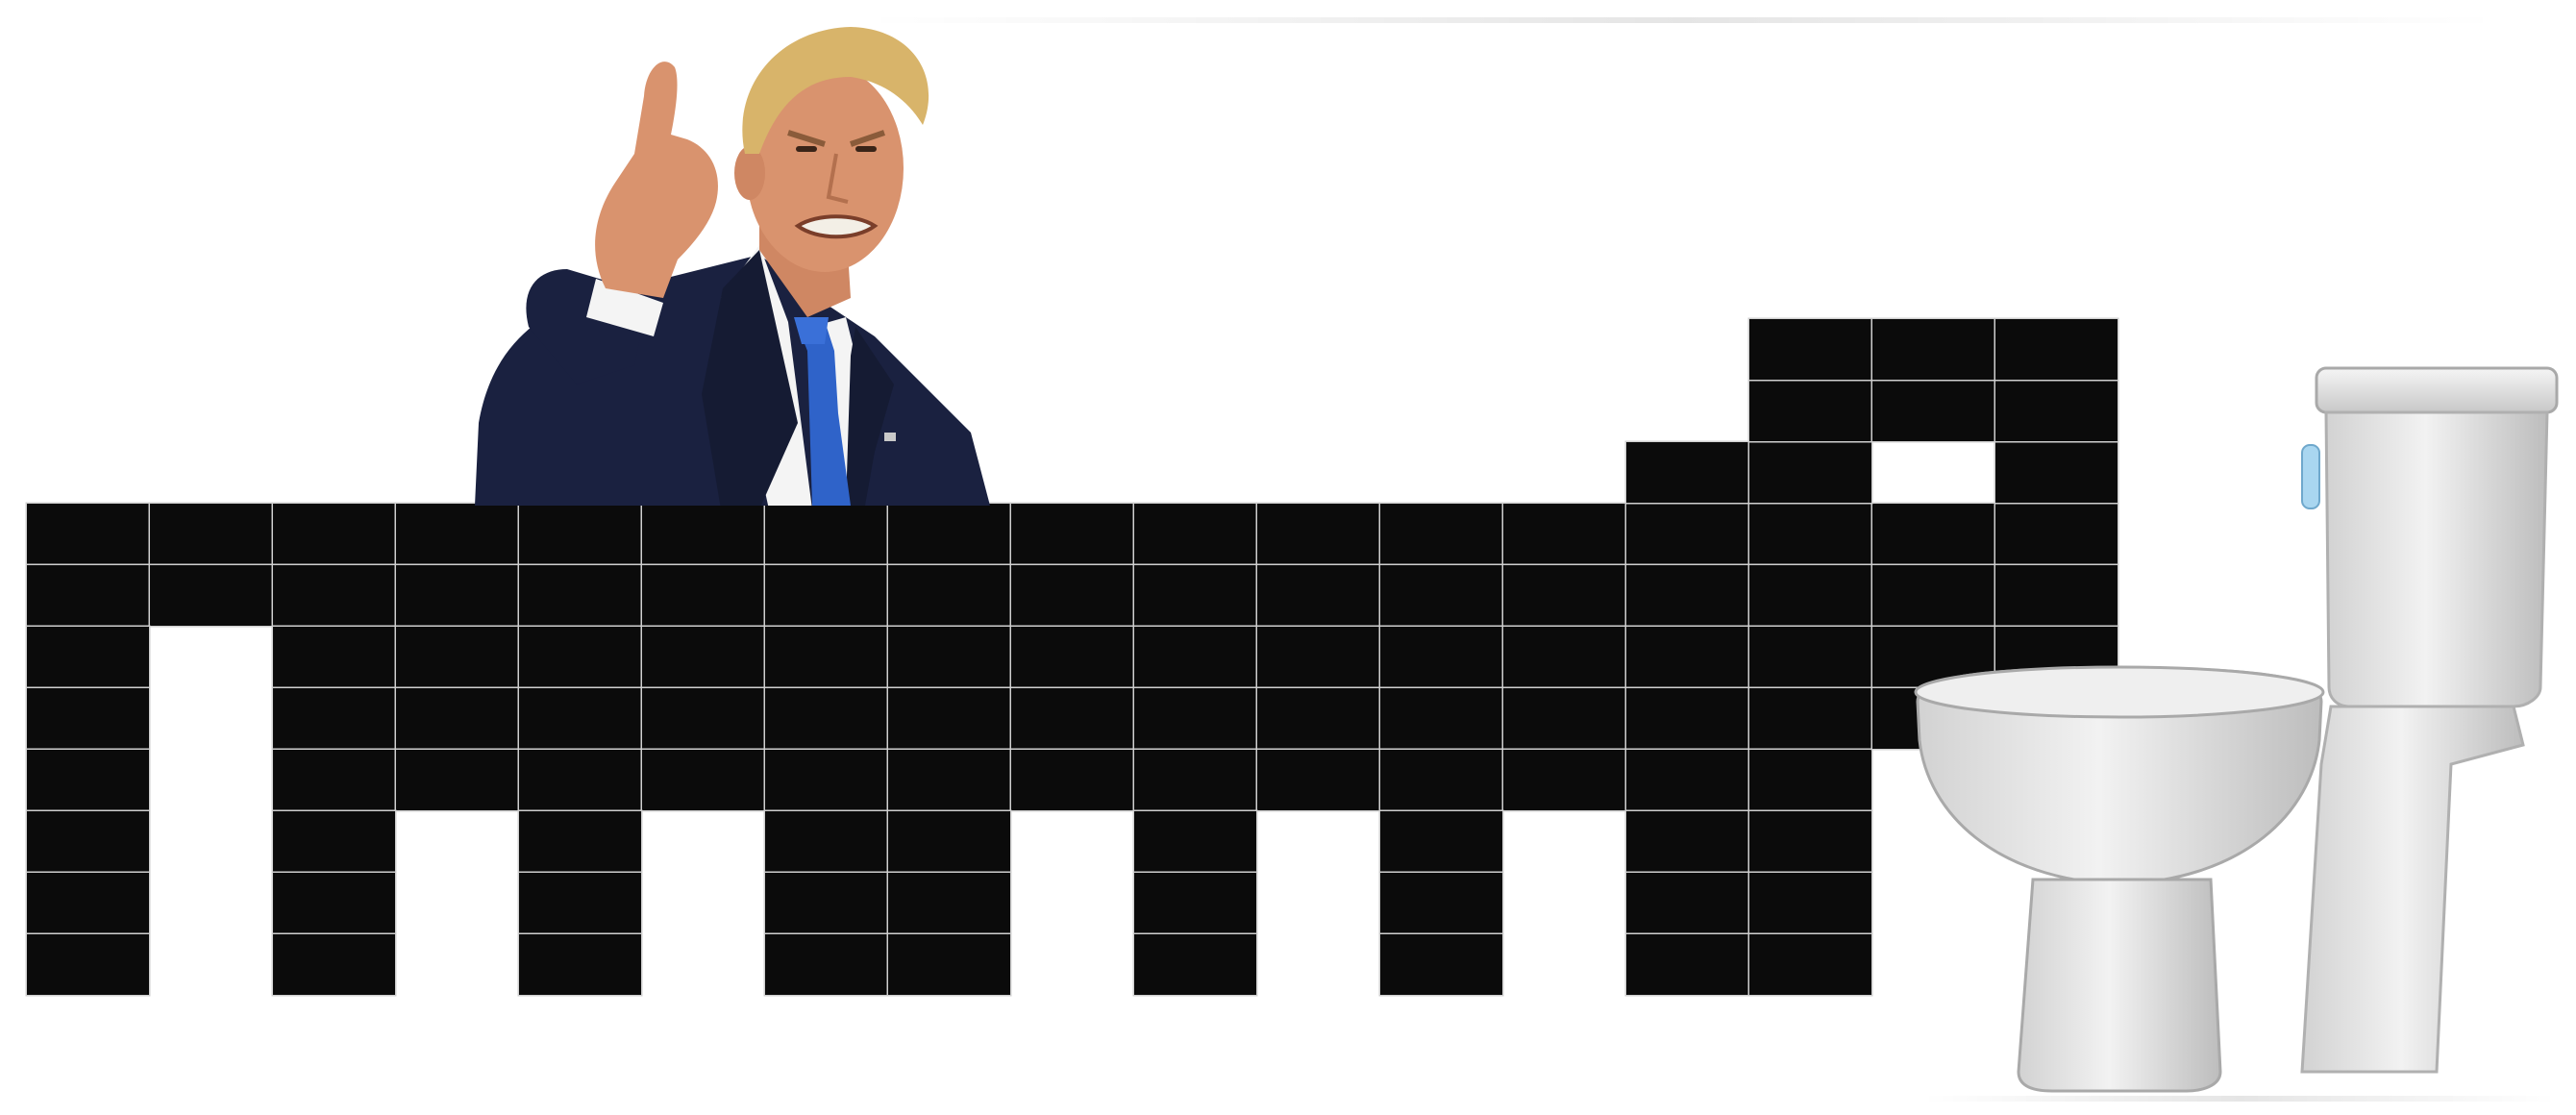 This screenshot has width=2576, height=1115. Describe the element at coordinates (824, 416) in the screenshot. I see `tie` at that location.